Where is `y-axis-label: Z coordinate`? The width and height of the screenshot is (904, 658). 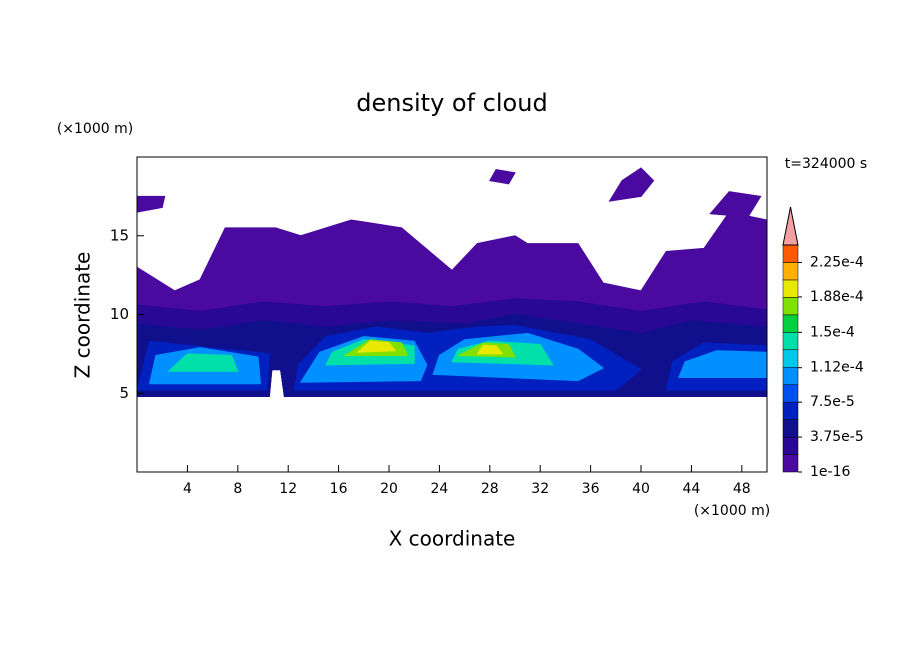 y-axis-label: Z coordinate is located at coordinates (83, 315).